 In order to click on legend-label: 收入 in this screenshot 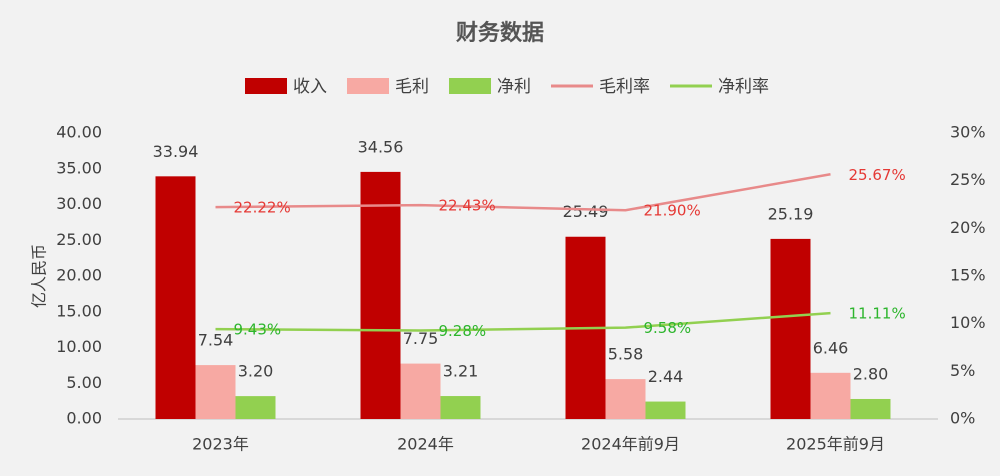, I will do `click(310, 87)`.